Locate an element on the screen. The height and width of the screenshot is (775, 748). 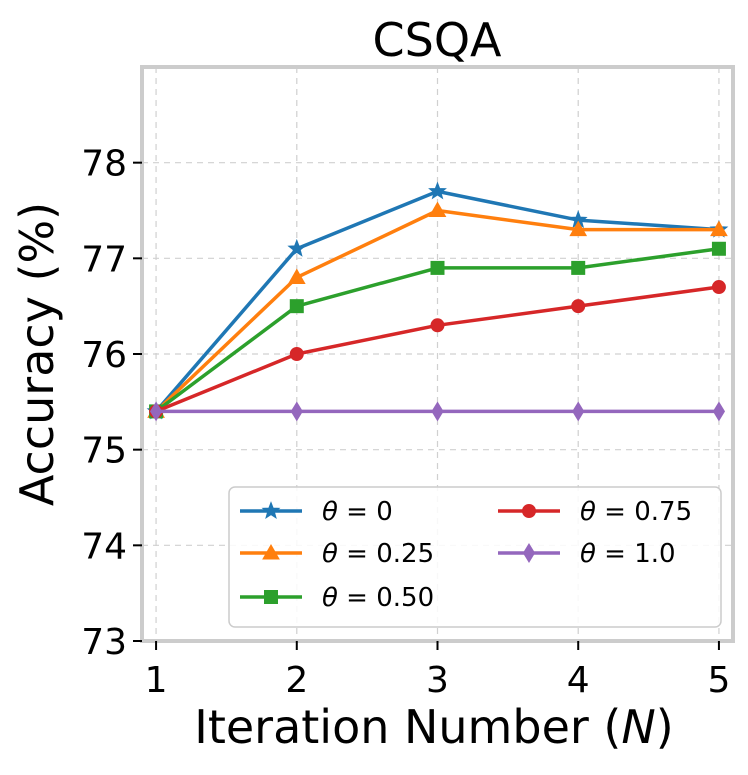
legend-label: θ = 0.50 is located at coordinates (378, 598).